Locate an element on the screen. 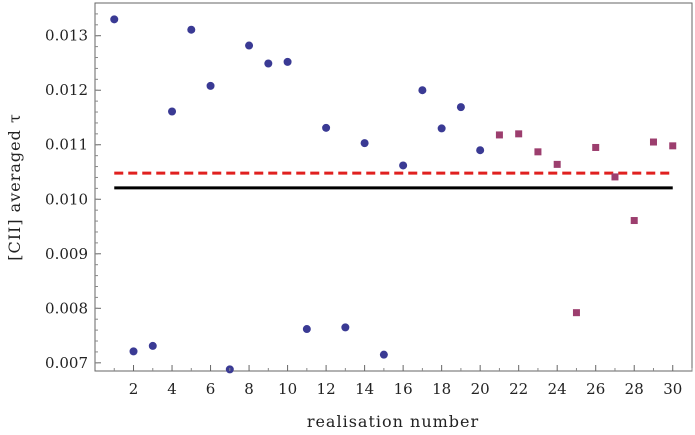  x-tick-label: 20 is located at coordinates (480, 389).